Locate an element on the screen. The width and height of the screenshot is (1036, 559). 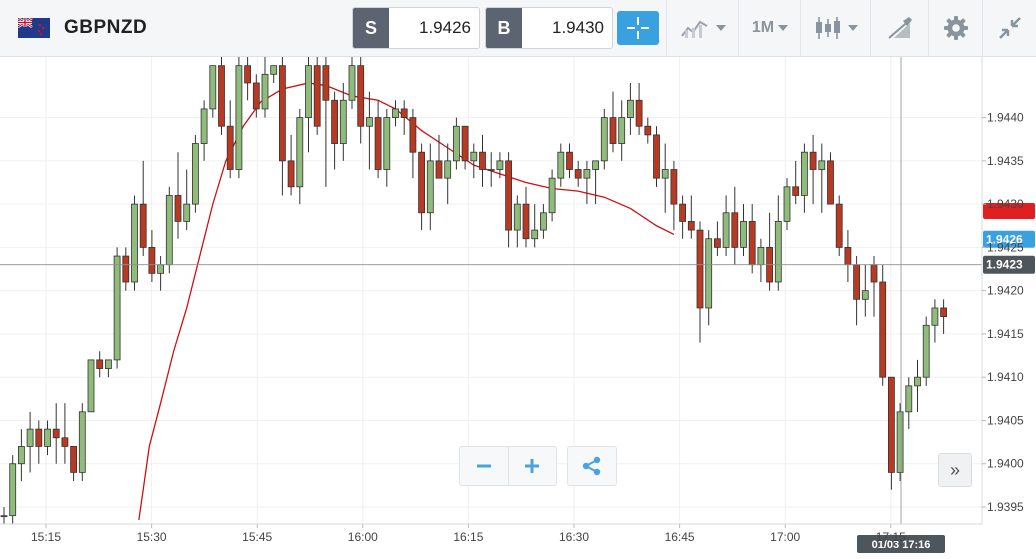
chevron-down-icon is located at coordinates (853, 28).